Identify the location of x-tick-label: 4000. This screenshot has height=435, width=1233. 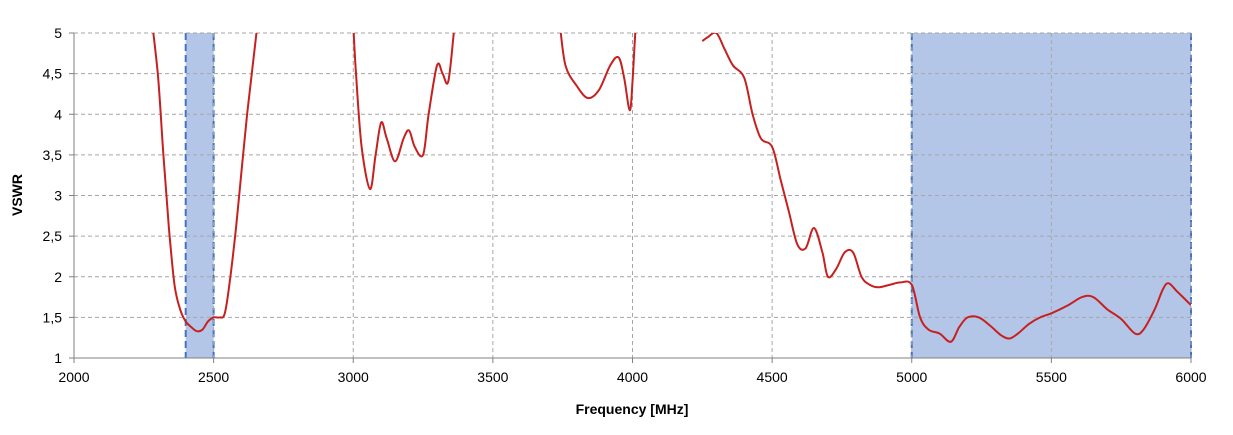
(632, 377).